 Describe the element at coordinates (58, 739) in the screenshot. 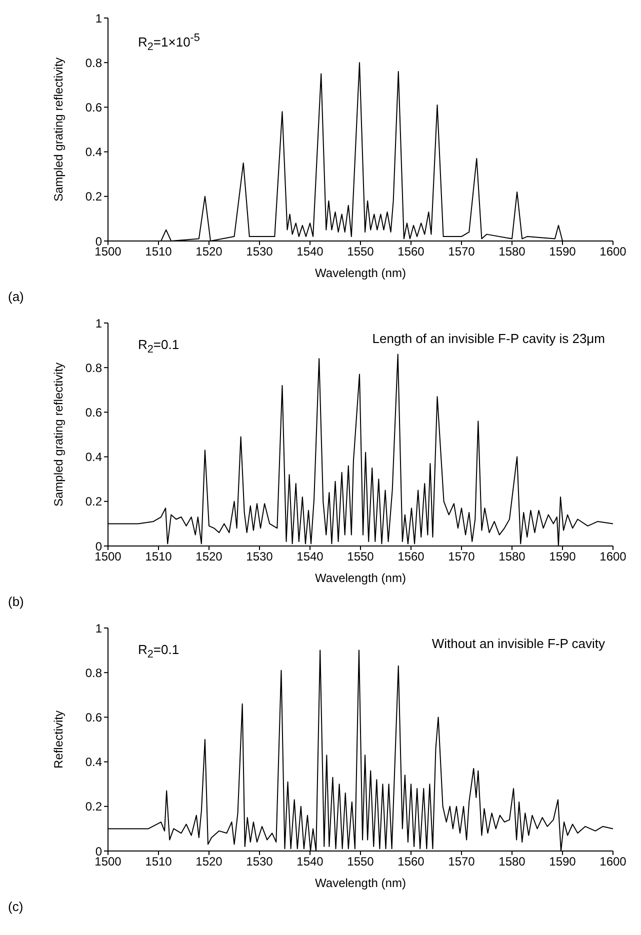

I see `y-axis-title: Reflectivity` at that location.